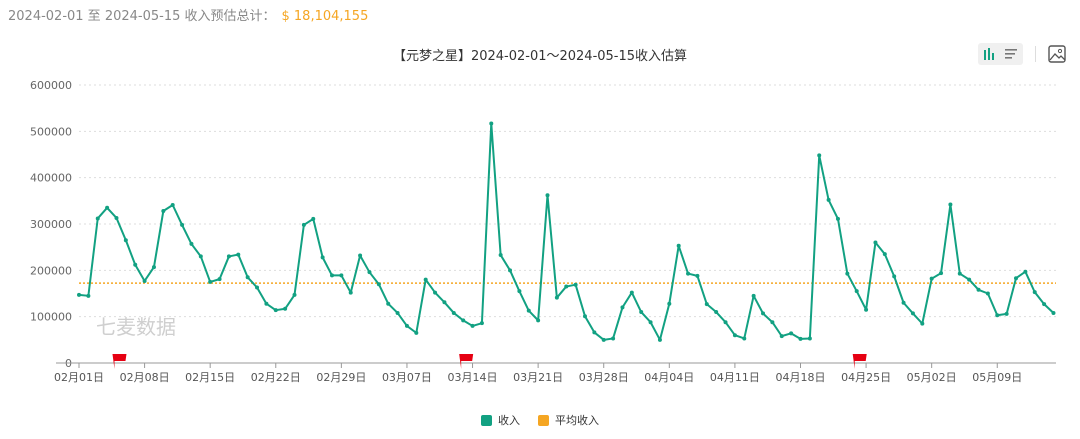 This screenshot has width=1080, height=439. What do you see at coordinates (866, 377) in the screenshot?
I see `x-tick-label: 04月25日` at bounding box center [866, 377].